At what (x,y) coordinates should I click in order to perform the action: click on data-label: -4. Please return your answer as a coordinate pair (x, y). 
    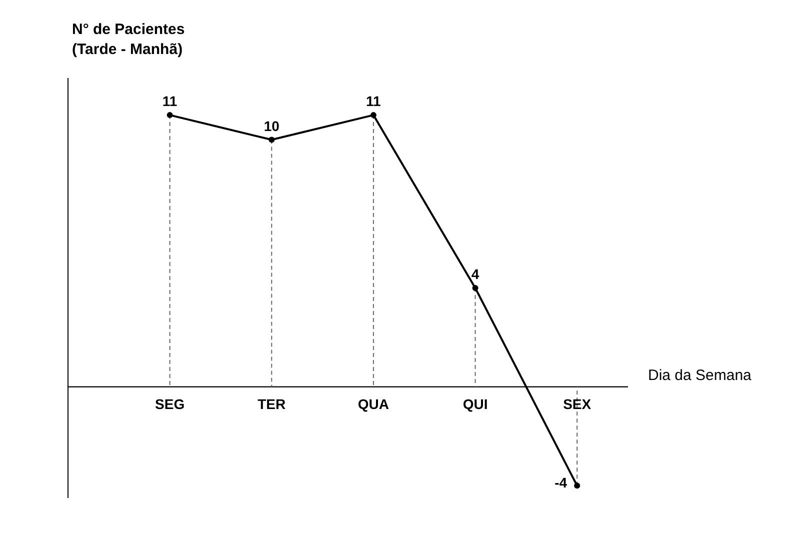
    Looking at the image, I should click on (561, 482).